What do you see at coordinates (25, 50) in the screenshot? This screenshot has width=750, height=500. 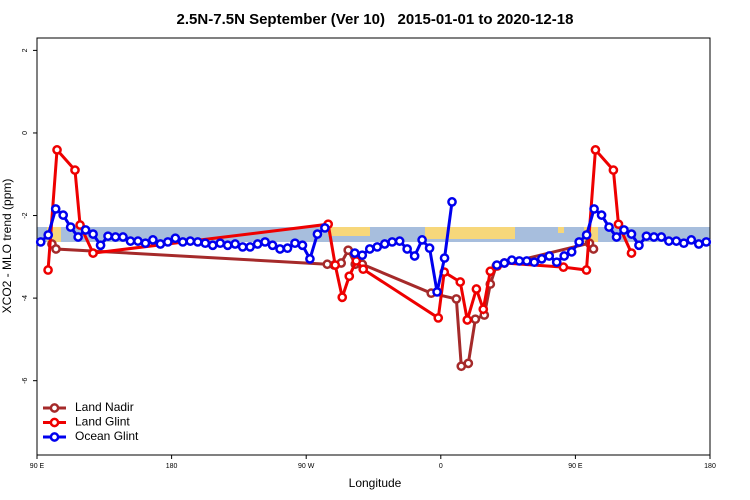 I see `y-tick-label: 2` at bounding box center [25, 50].